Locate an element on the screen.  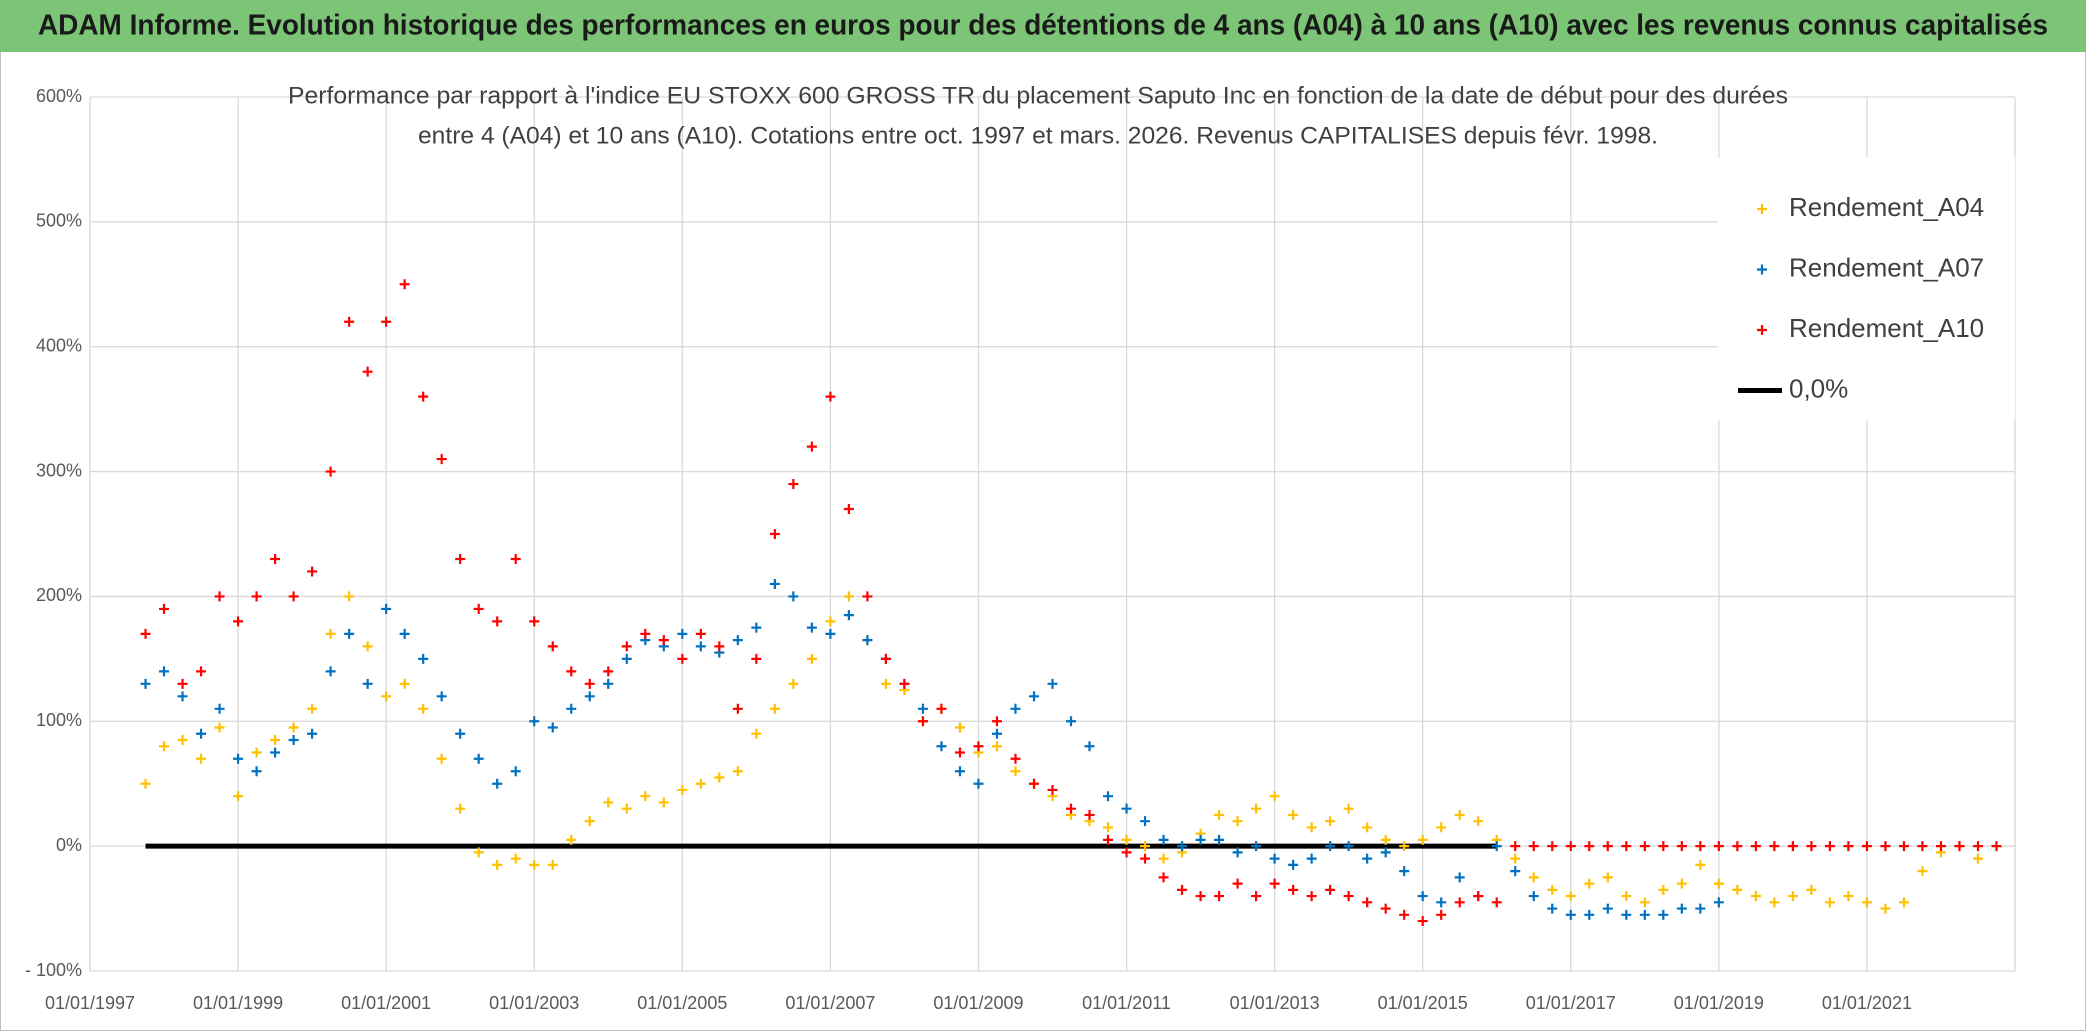
x-tick-label: 01/01/1997 is located at coordinates (90, 1003).